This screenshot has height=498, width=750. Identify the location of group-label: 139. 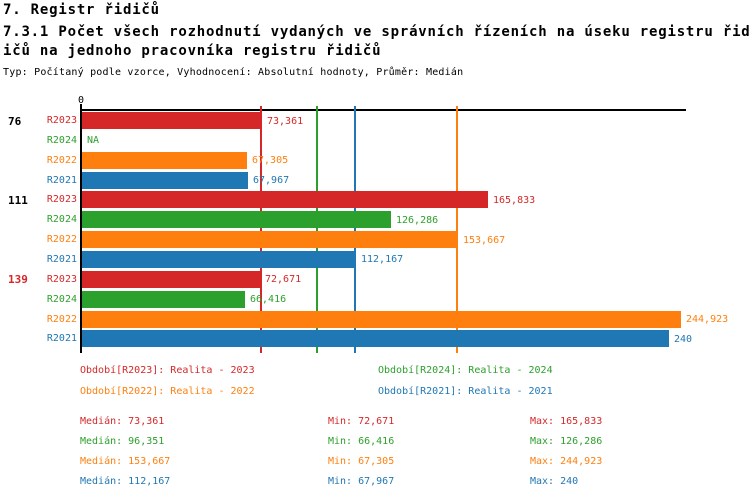
(18, 280).